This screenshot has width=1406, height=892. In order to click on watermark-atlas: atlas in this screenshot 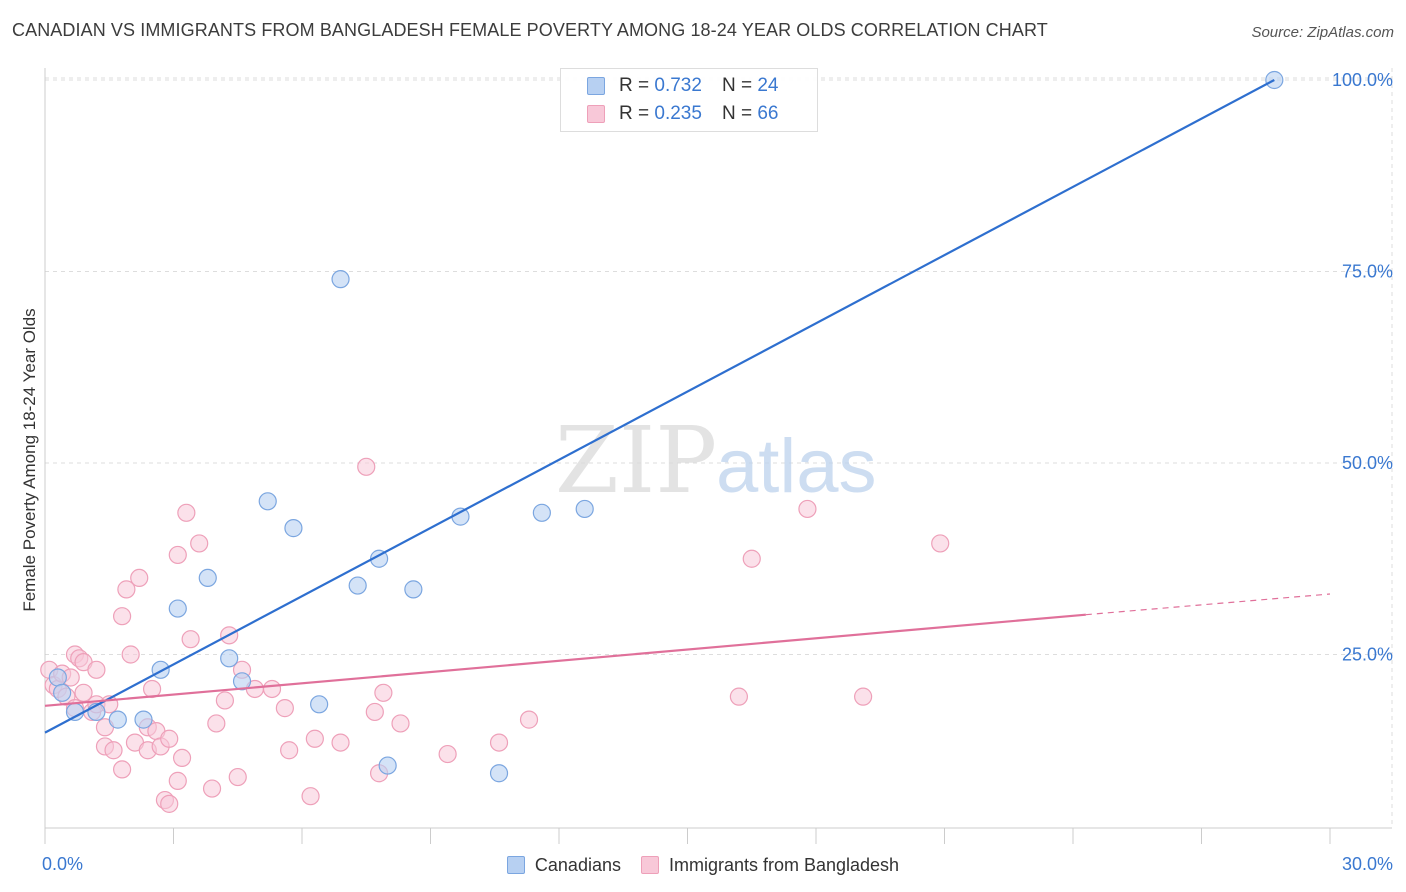, I will do `click(796, 466)`.